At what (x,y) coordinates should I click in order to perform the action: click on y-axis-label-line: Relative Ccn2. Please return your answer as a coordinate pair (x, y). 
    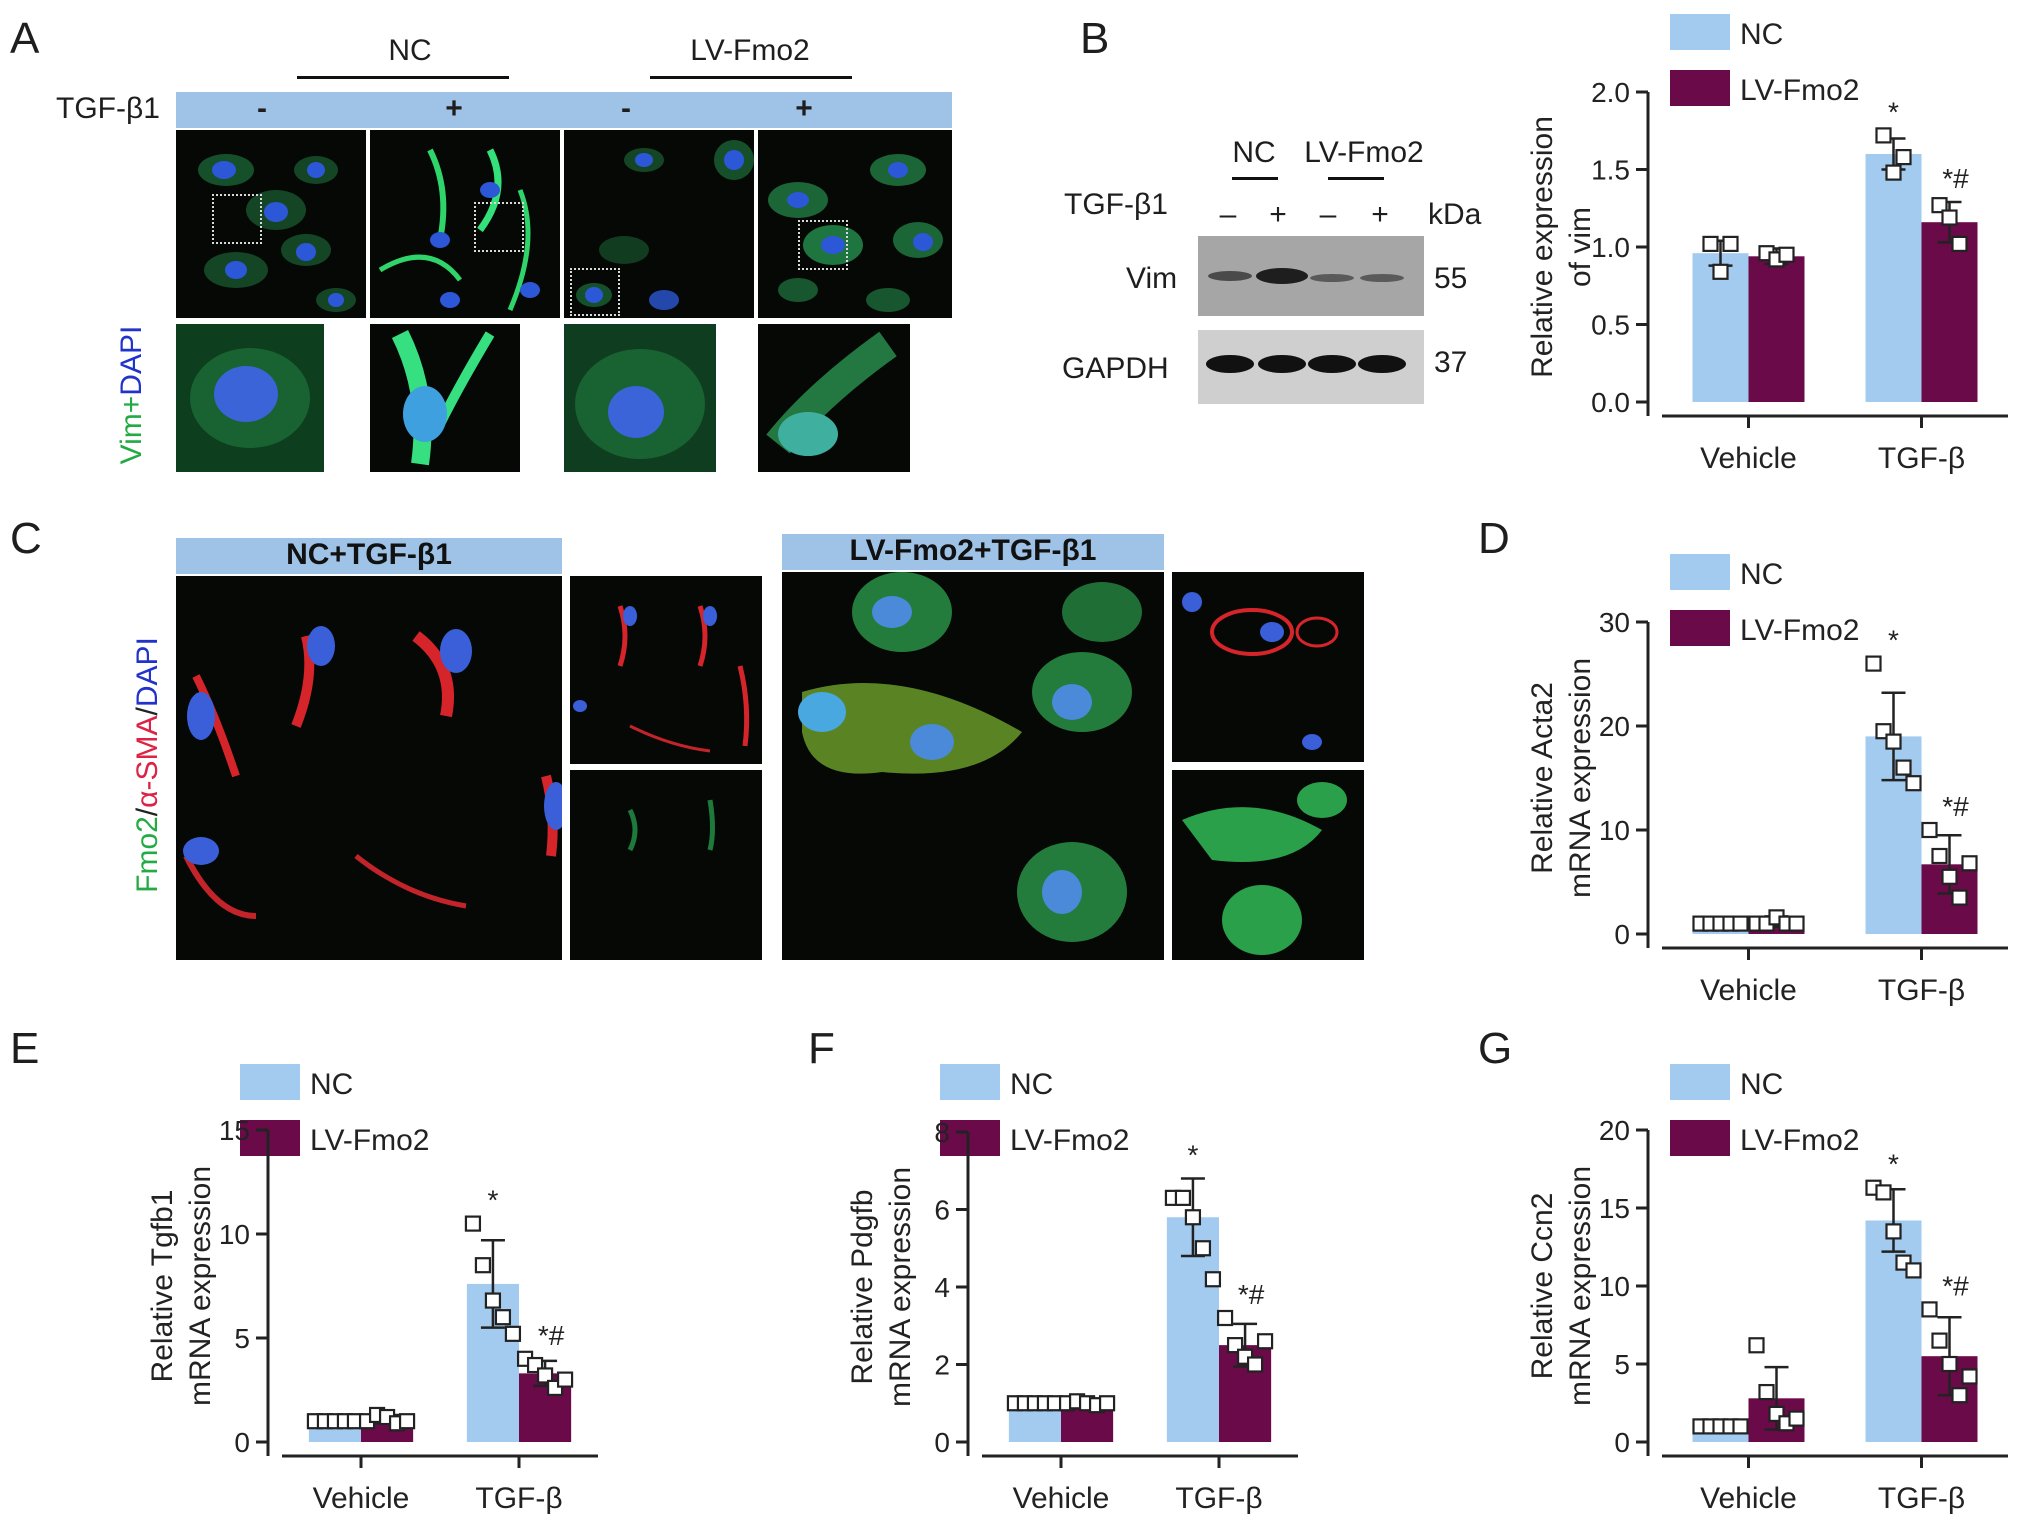
    Looking at the image, I should click on (1542, 1286).